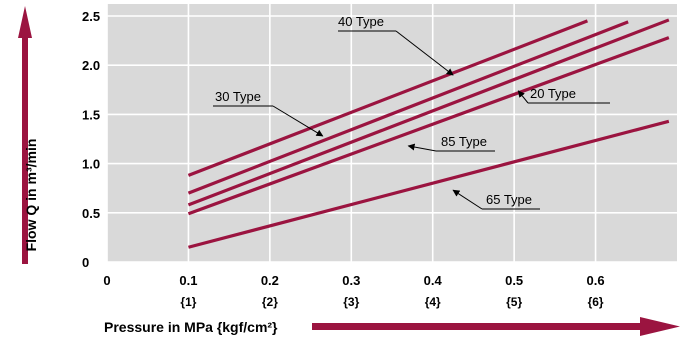 Image resolution: width=682 pixels, height=343 pixels. Describe the element at coordinates (238, 96) in the screenshot. I see `series-label: 30 Type` at that location.